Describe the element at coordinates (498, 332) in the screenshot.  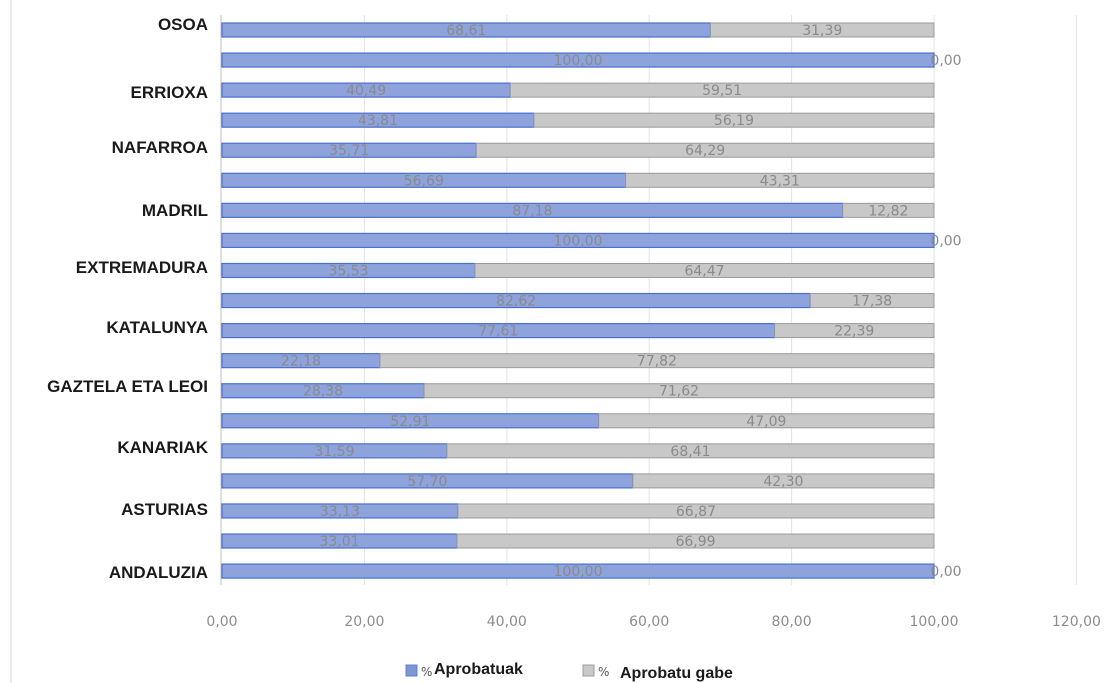
I see `data-label-aprobatuak-10: 77,61` at that location.